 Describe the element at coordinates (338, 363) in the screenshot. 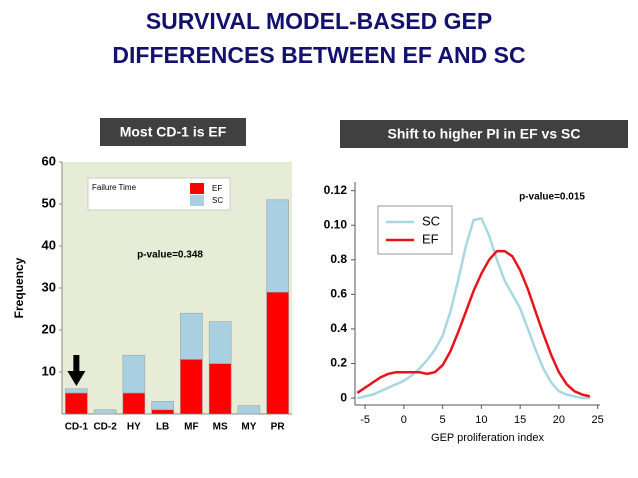

I see `y-tick-label: 0.2` at that location.